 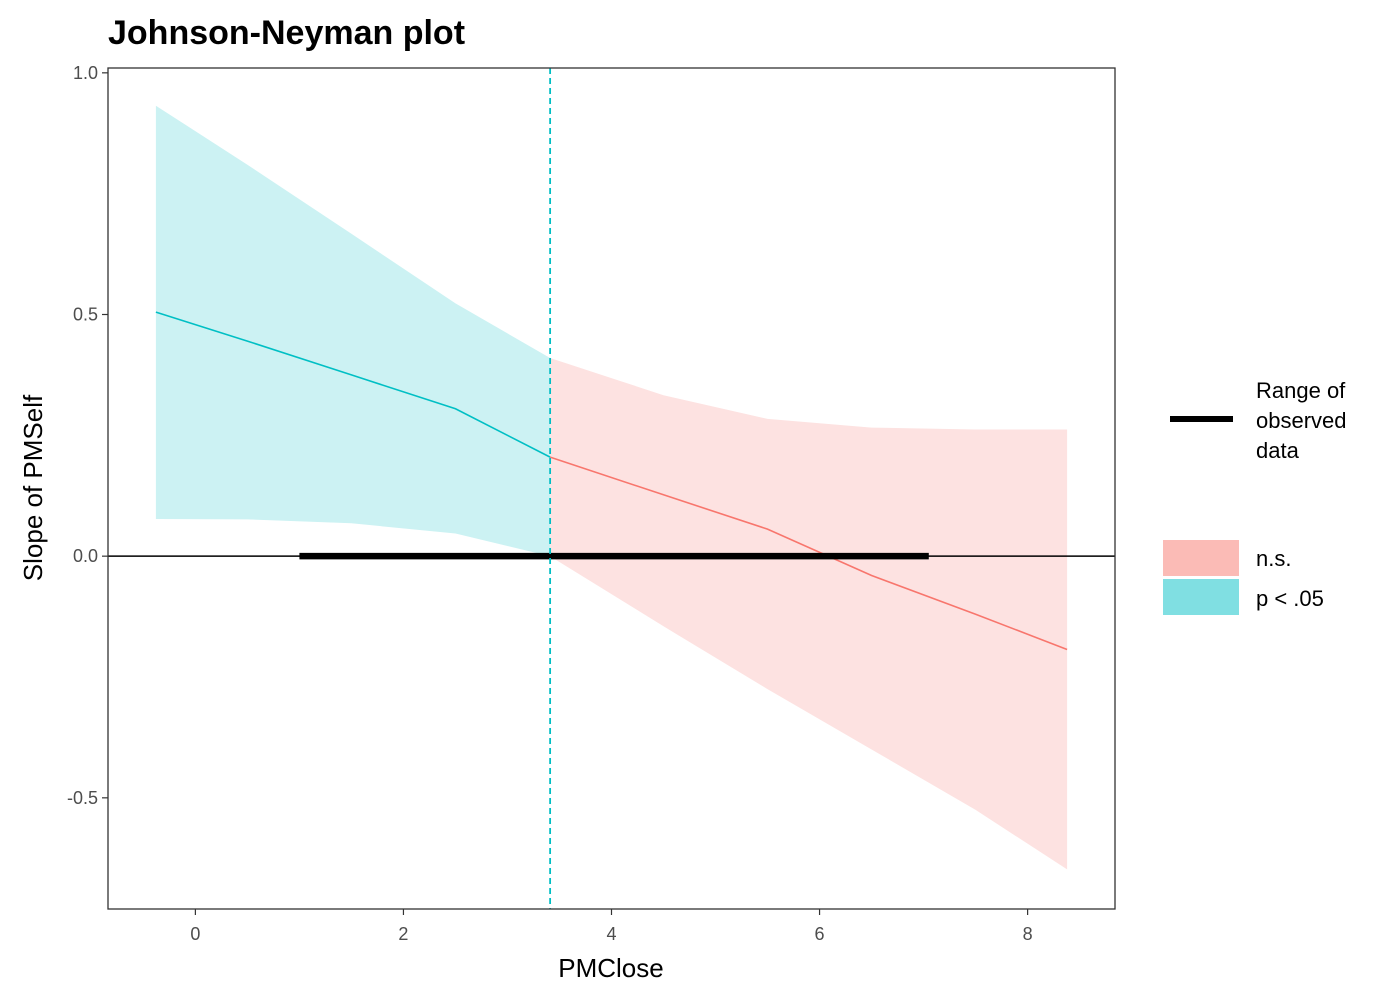 I want to click on y-tick-label: 1.0, so click(x=85, y=73).